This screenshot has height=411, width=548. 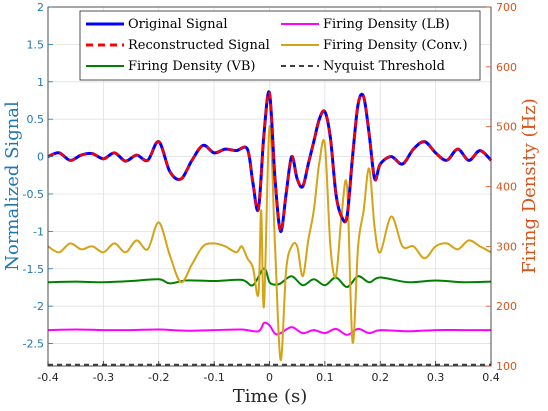 I want to click on x-tick-label: 0, so click(x=269, y=377).